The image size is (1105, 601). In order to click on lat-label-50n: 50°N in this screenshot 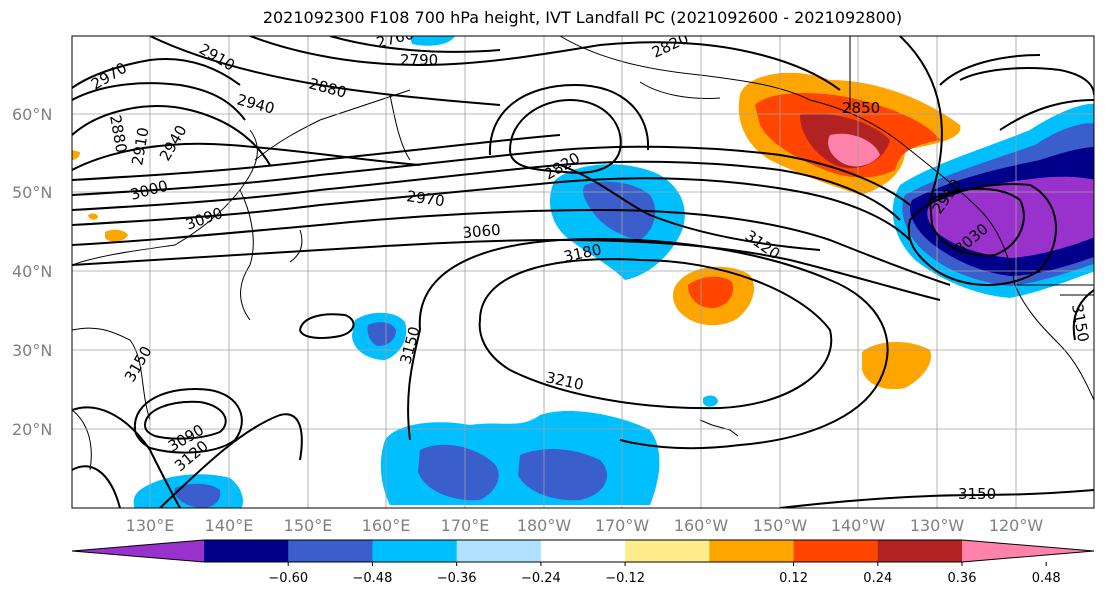, I will do `click(32, 192)`.